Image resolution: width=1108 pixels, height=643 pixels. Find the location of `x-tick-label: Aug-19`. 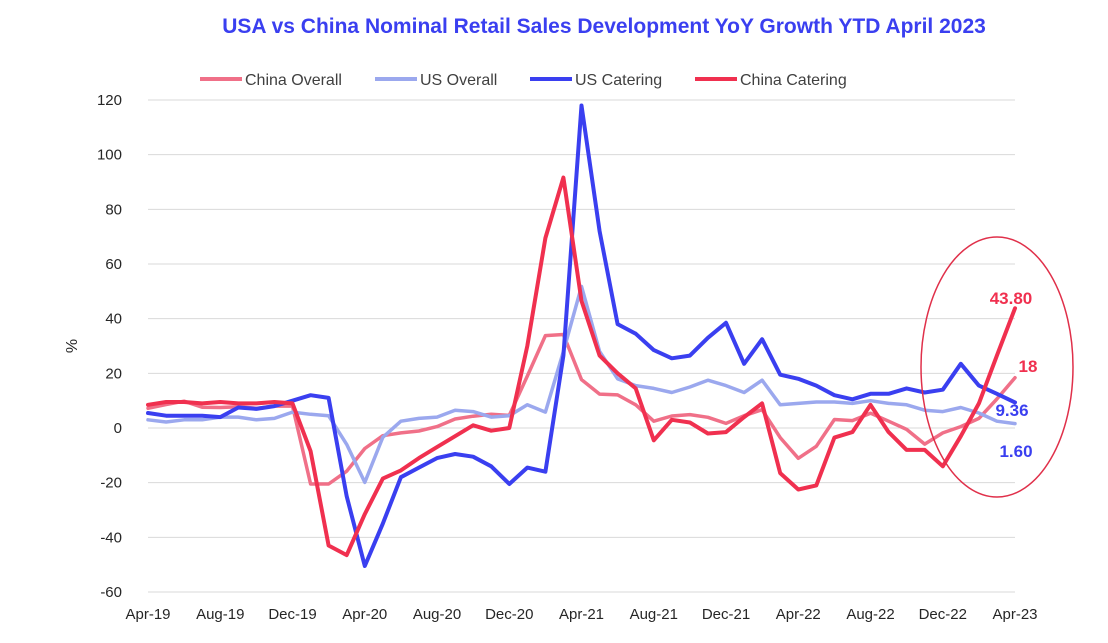

x-tick-label: Aug-19 is located at coordinates (220, 614).